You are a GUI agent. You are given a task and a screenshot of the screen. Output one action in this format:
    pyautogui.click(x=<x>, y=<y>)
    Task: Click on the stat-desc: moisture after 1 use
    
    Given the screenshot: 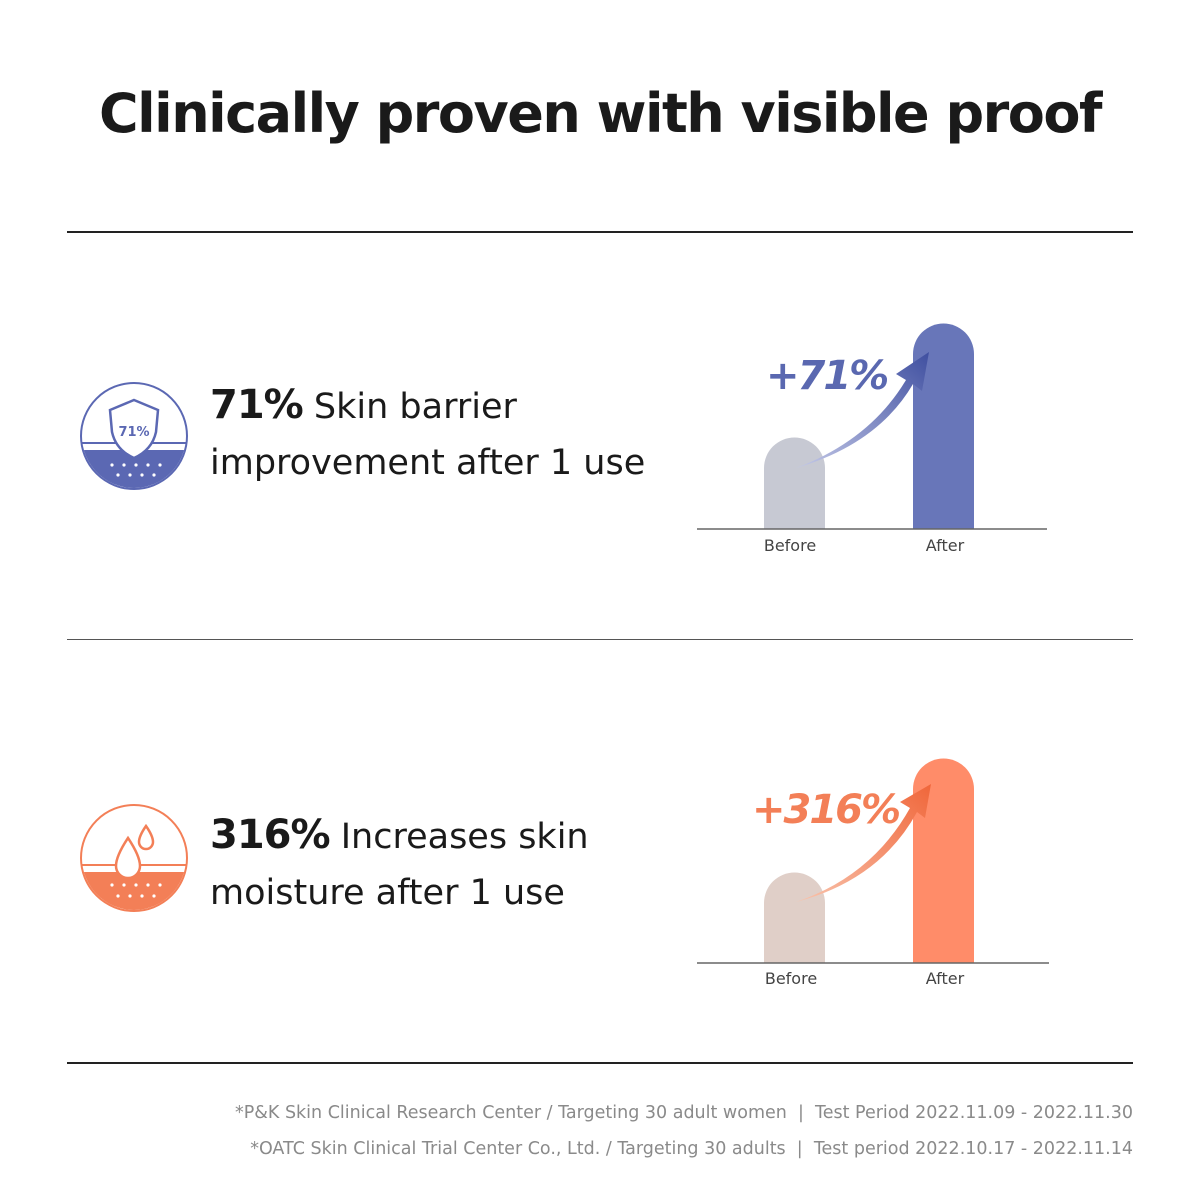 What is the action you would take?
    pyautogui.click(x=387, y=893)
    